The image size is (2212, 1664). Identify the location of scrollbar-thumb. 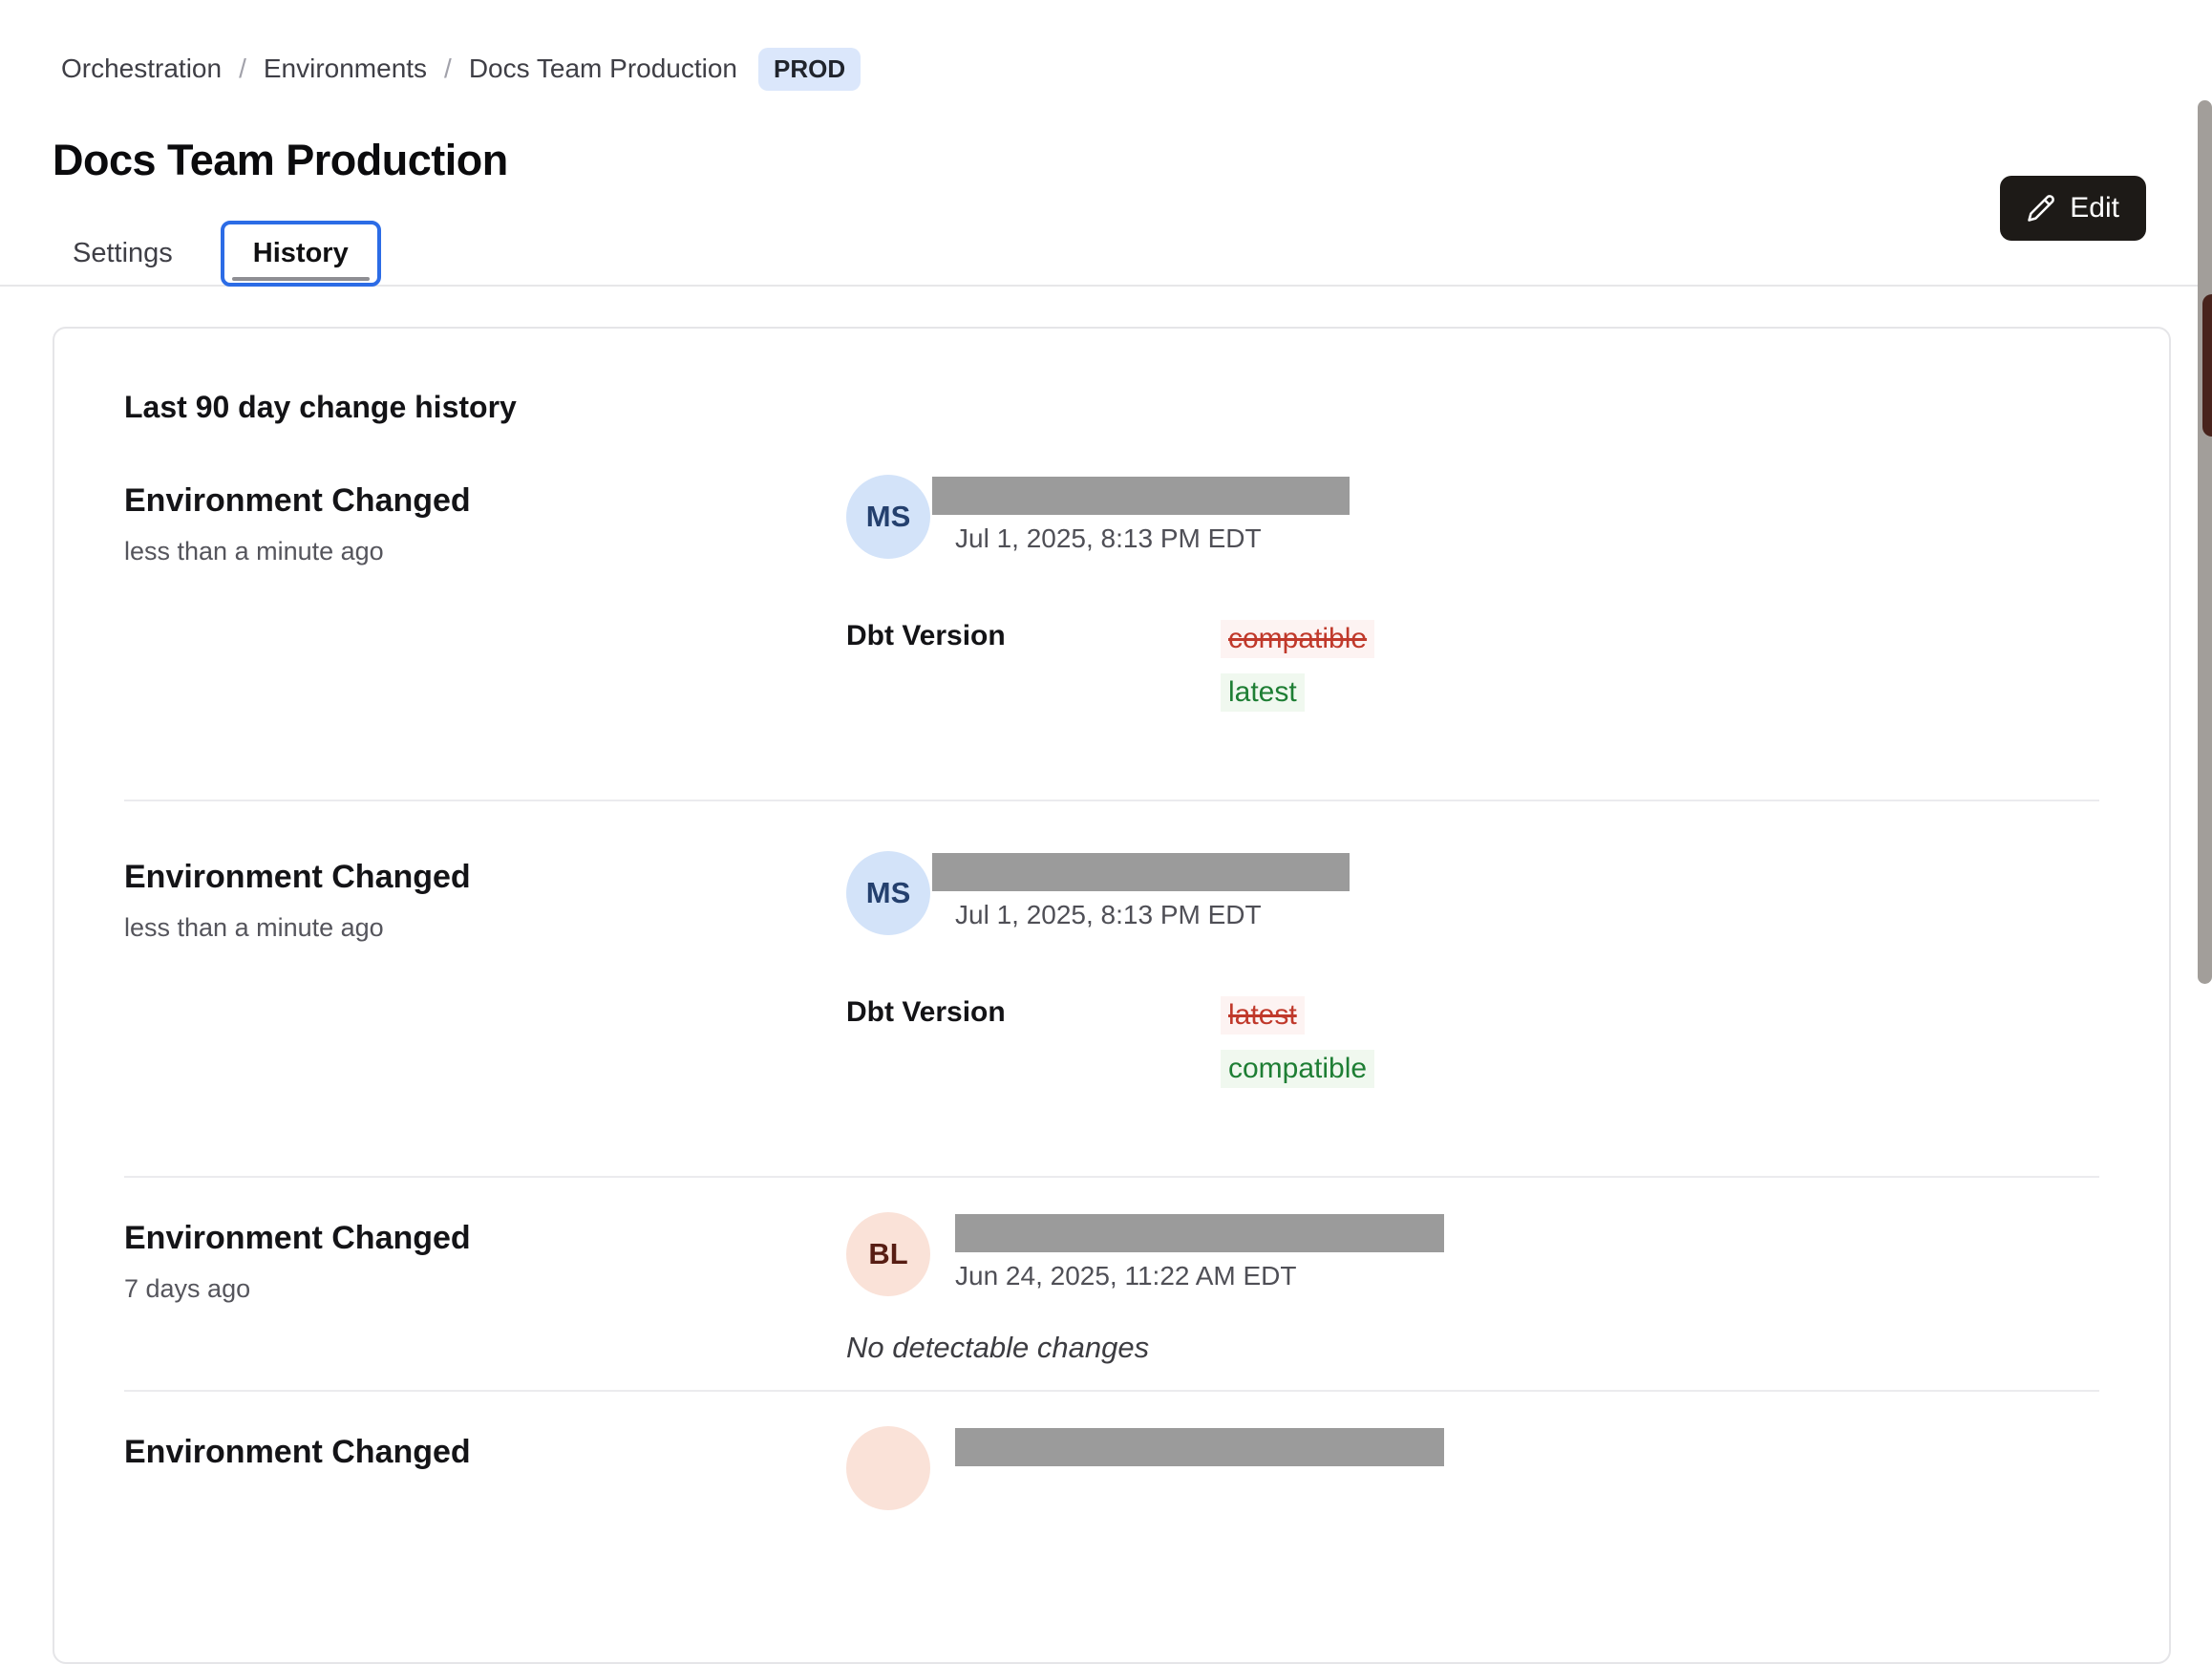
(2205, 542).